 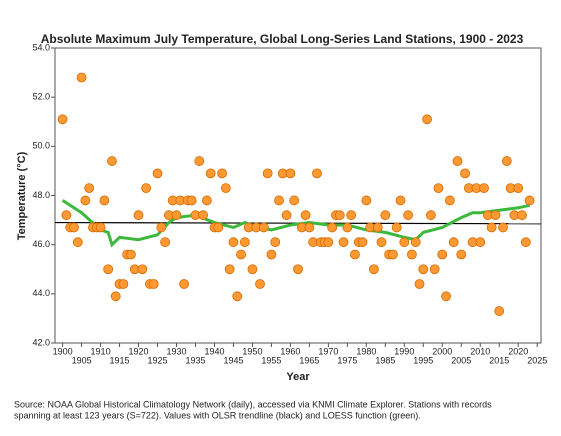 I want to click on x-tick-label: 1930, so click(x=176, y=351).